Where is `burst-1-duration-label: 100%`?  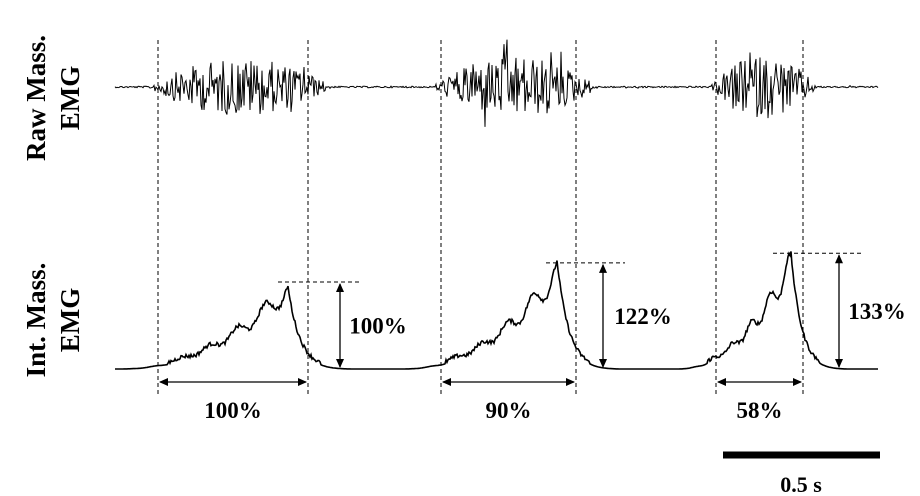
burst-1-duration-label: 100% is located at coordinates (233, 410).